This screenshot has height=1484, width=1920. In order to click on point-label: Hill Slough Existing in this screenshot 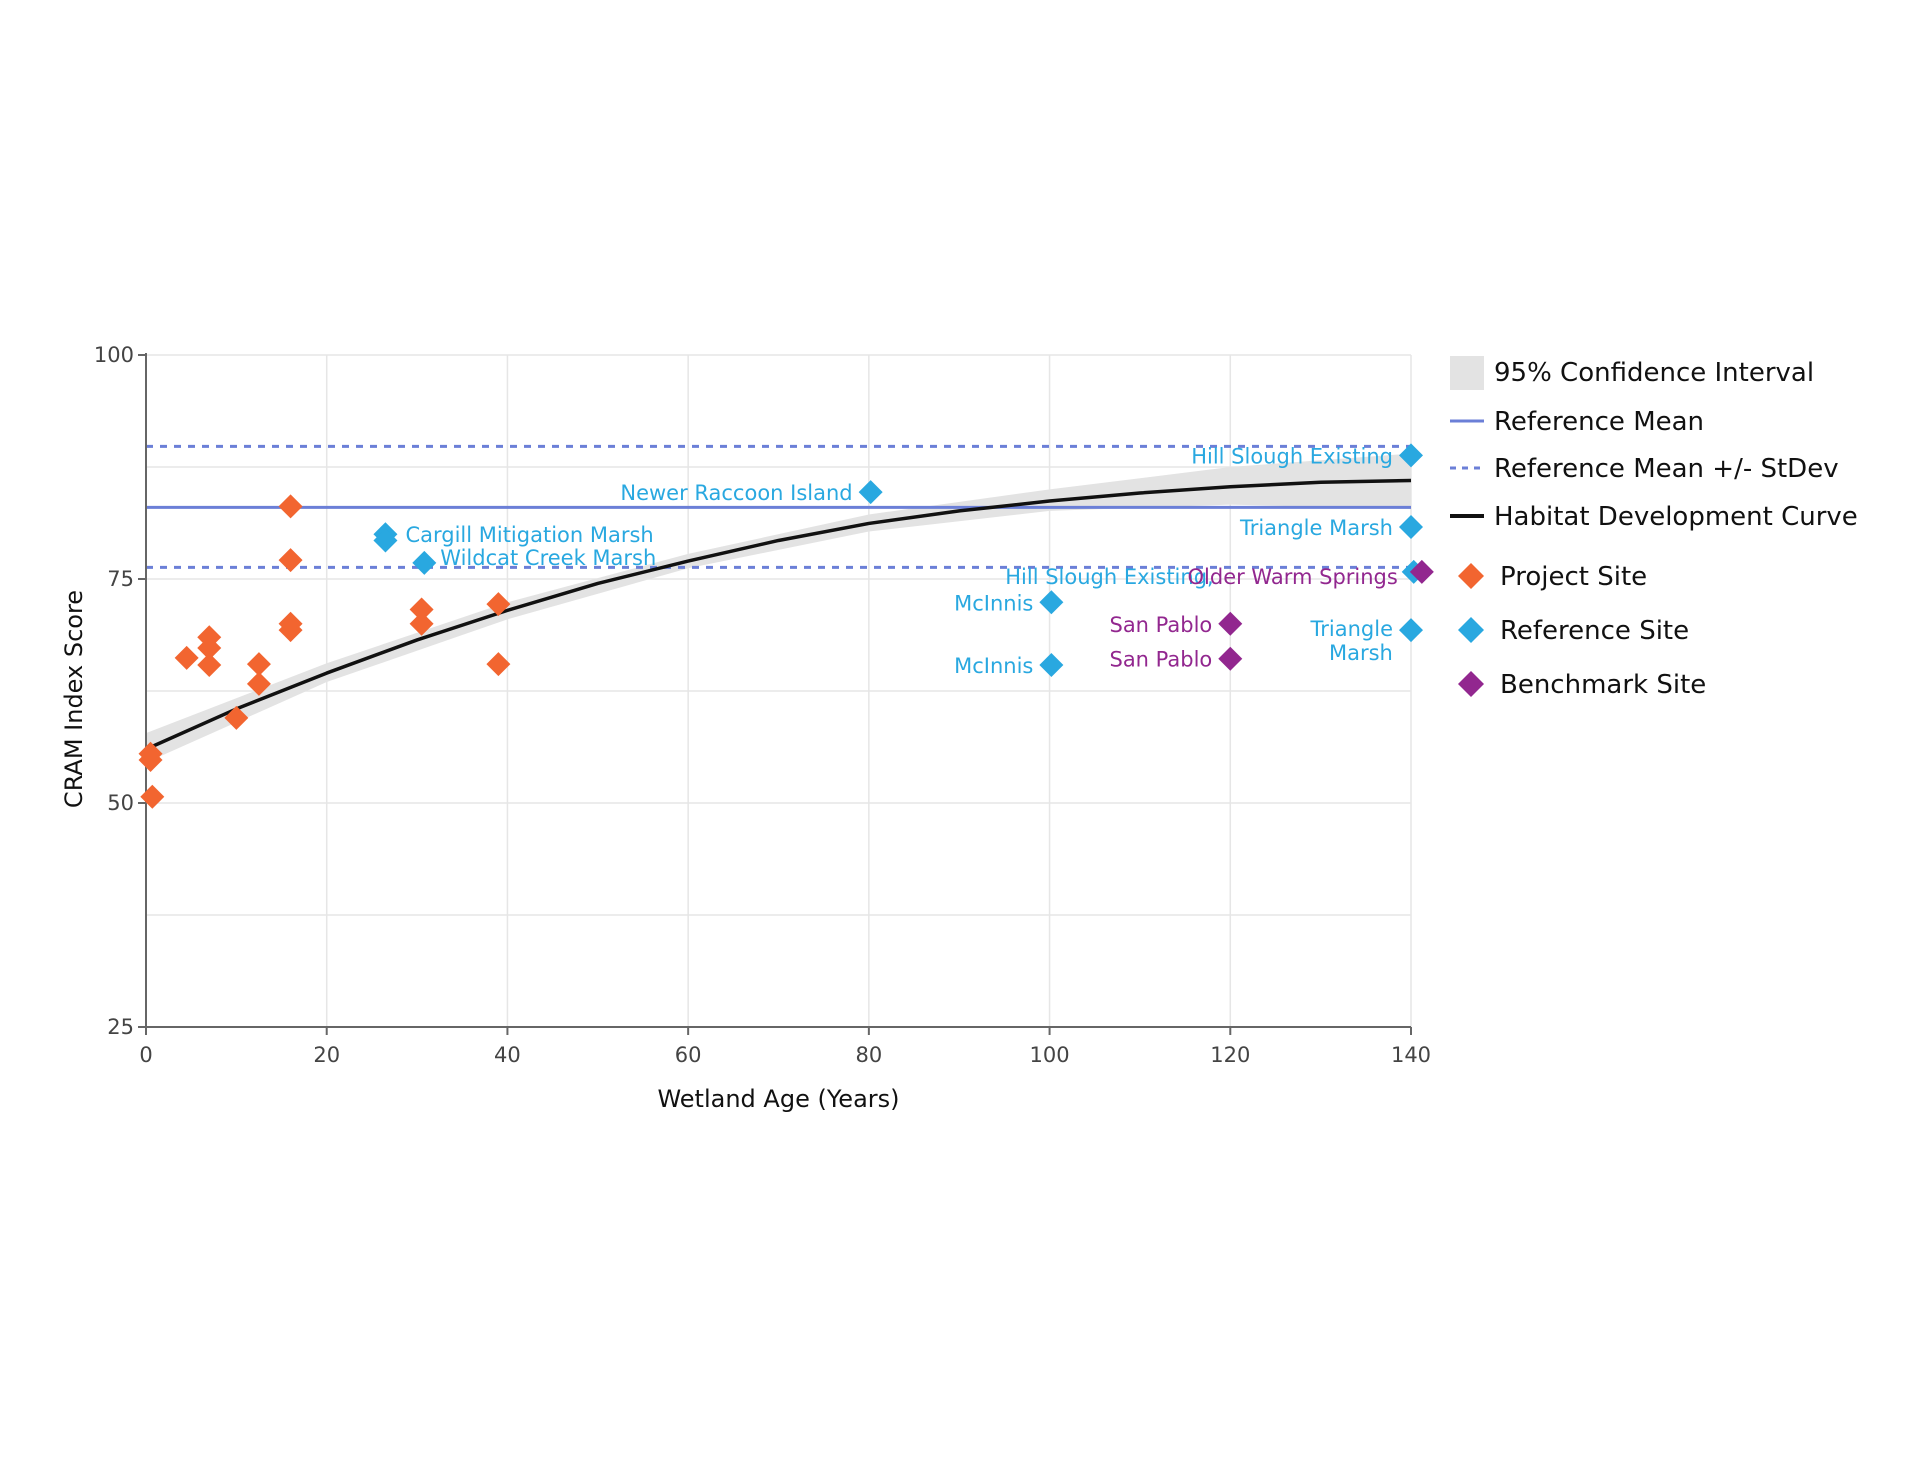, I will do `click(1292, 456)`.